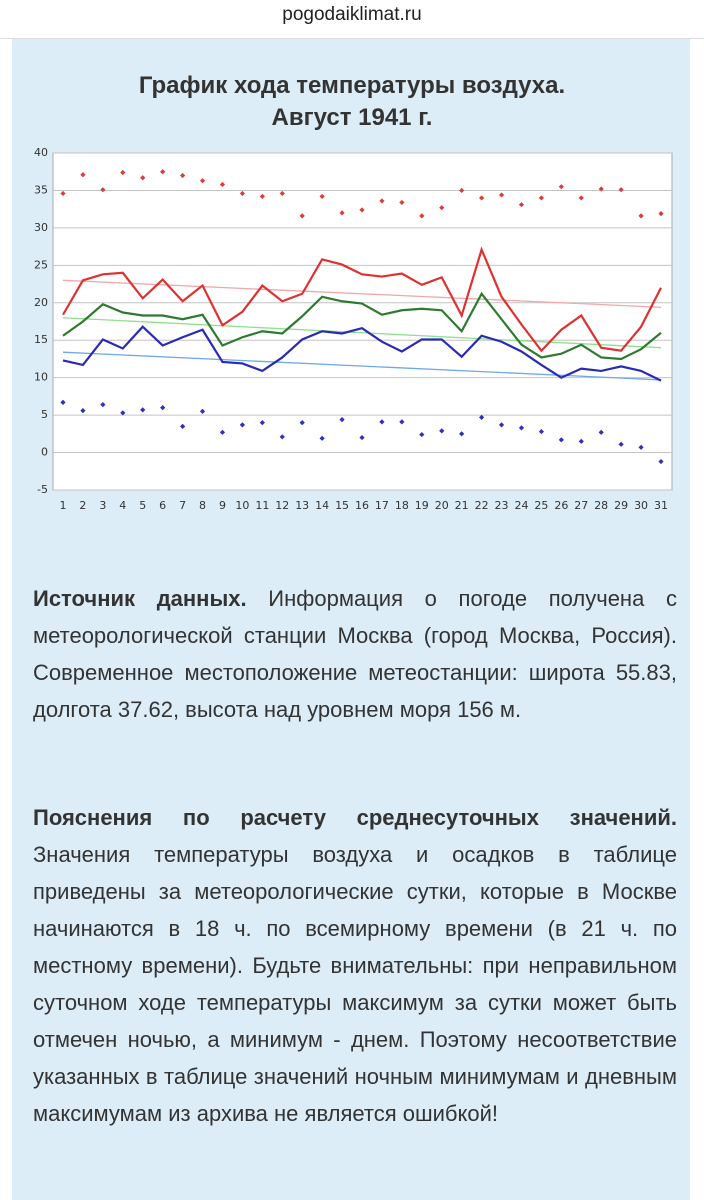 This screenshot has height=1200, width=704. I want to click on x-tick-label: 30, so click(641, 505).